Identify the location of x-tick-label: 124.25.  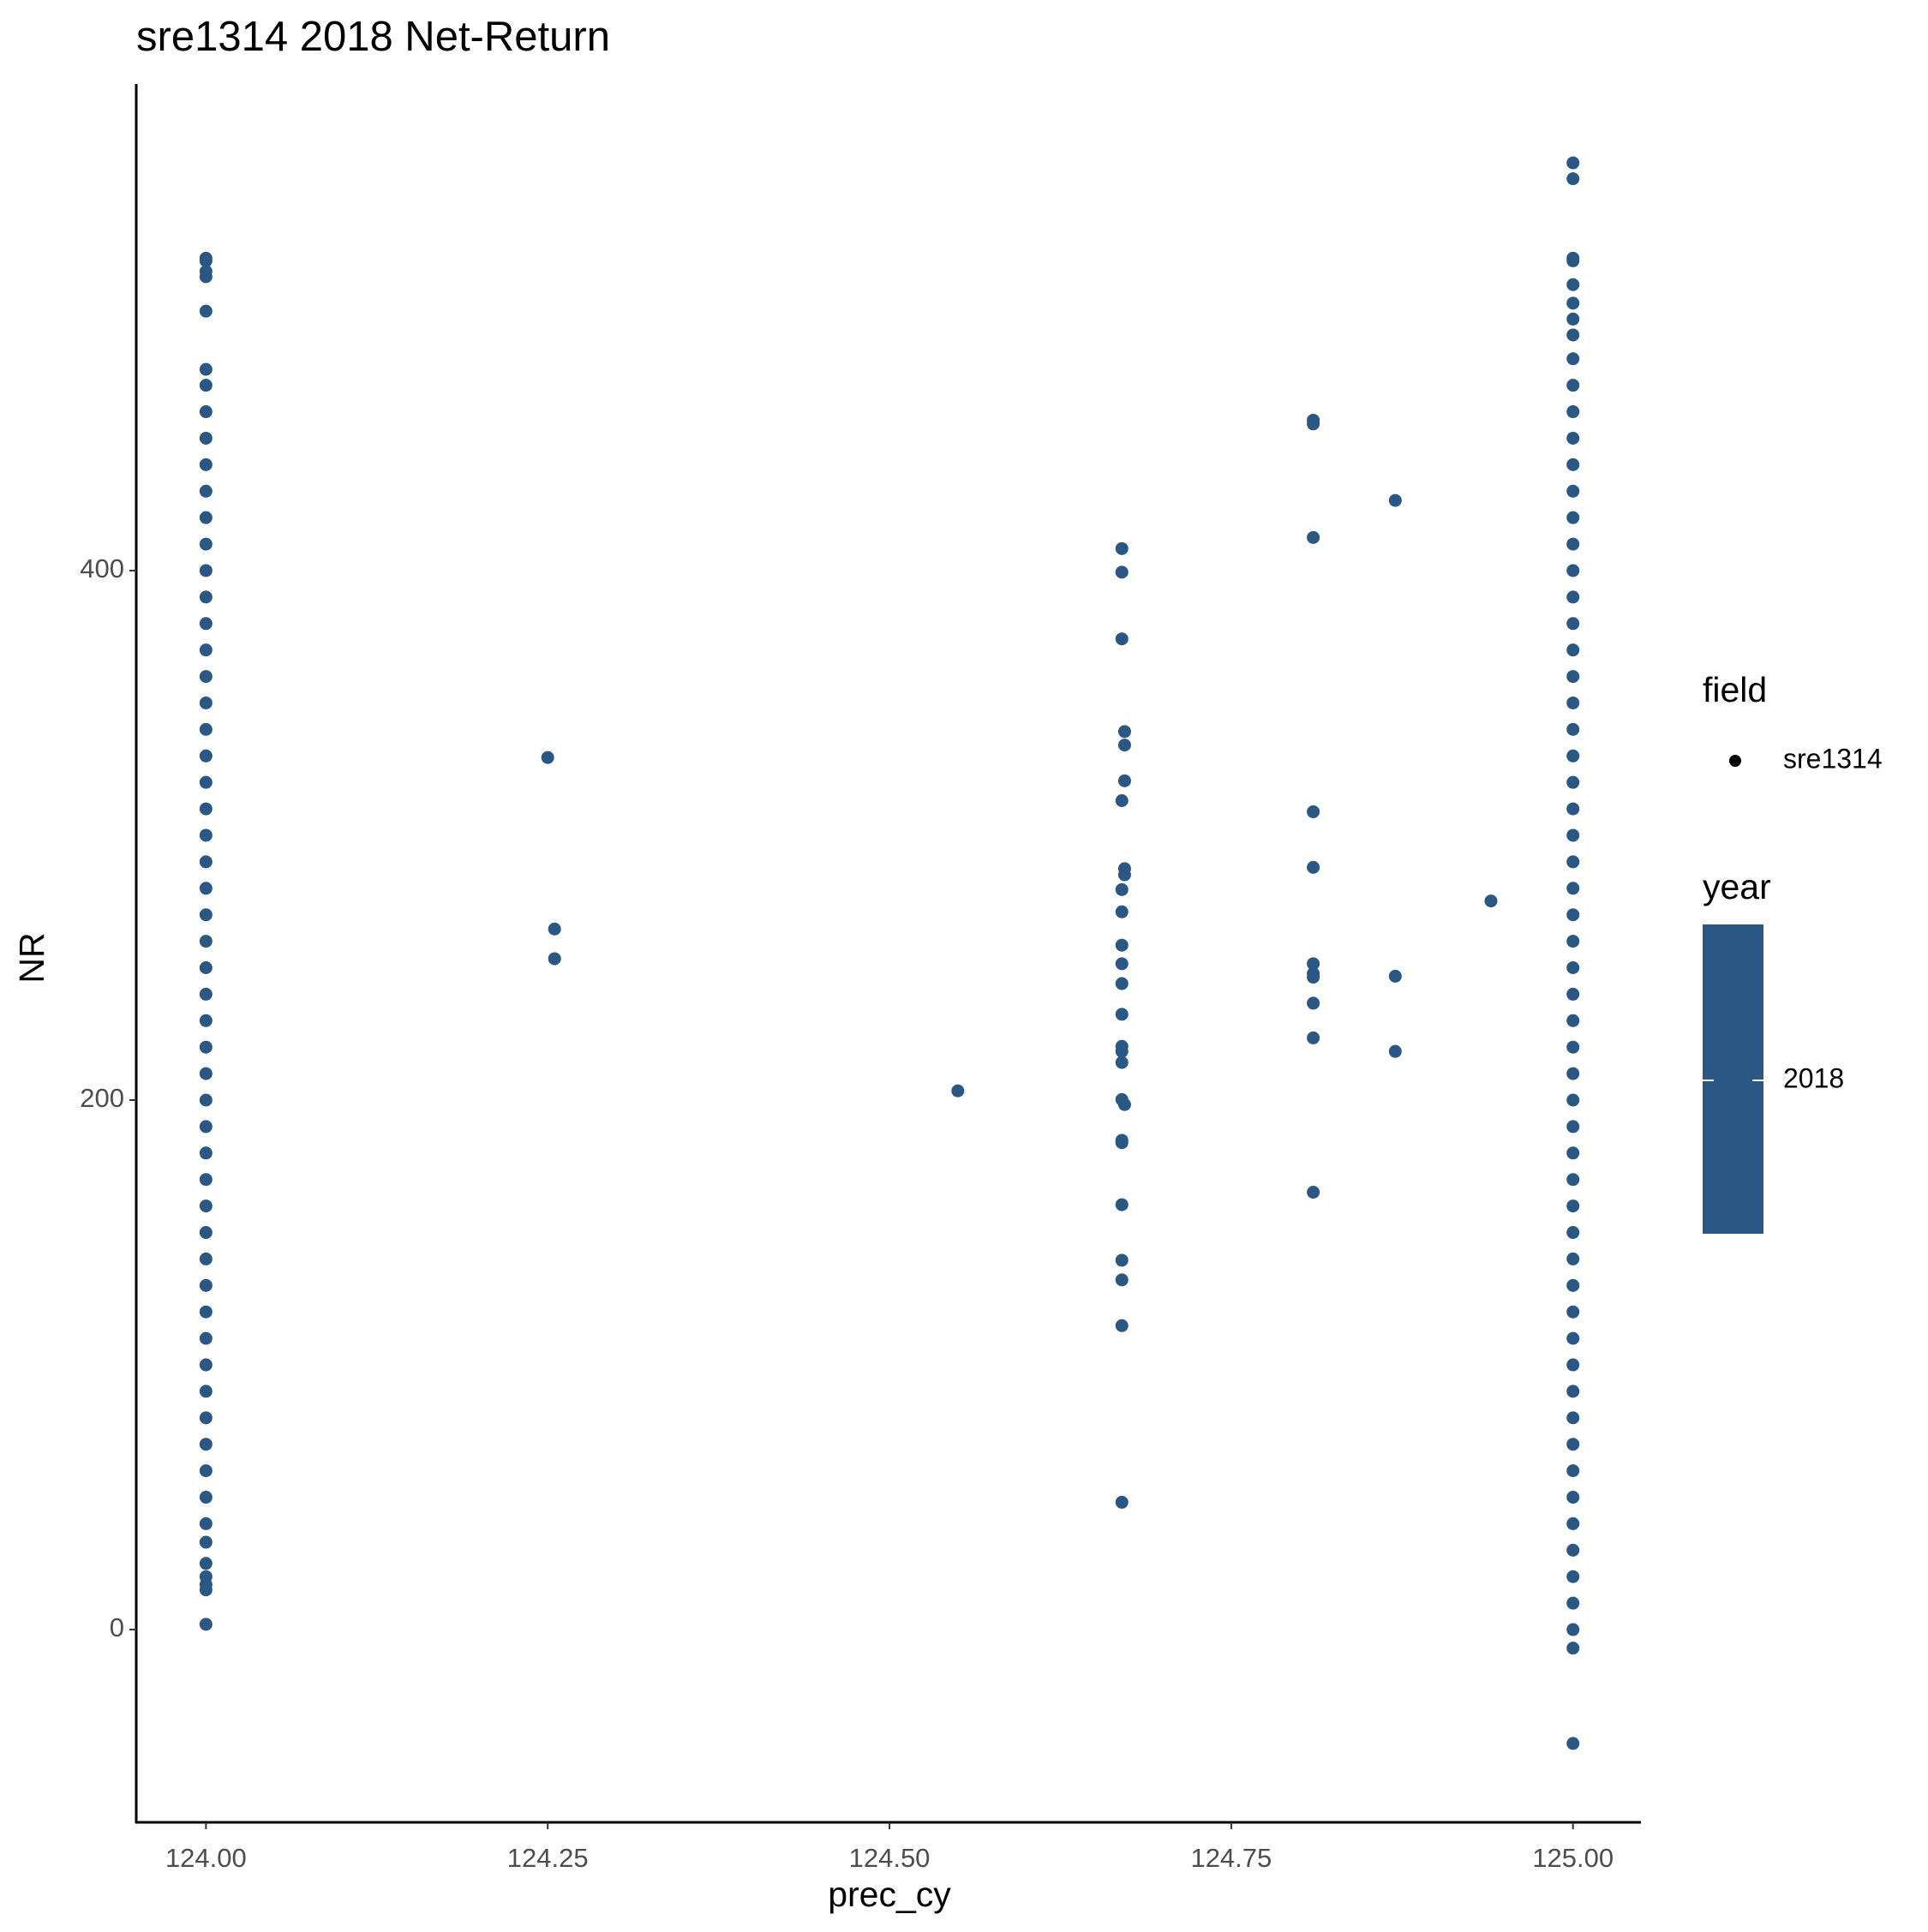
(548, 1858).